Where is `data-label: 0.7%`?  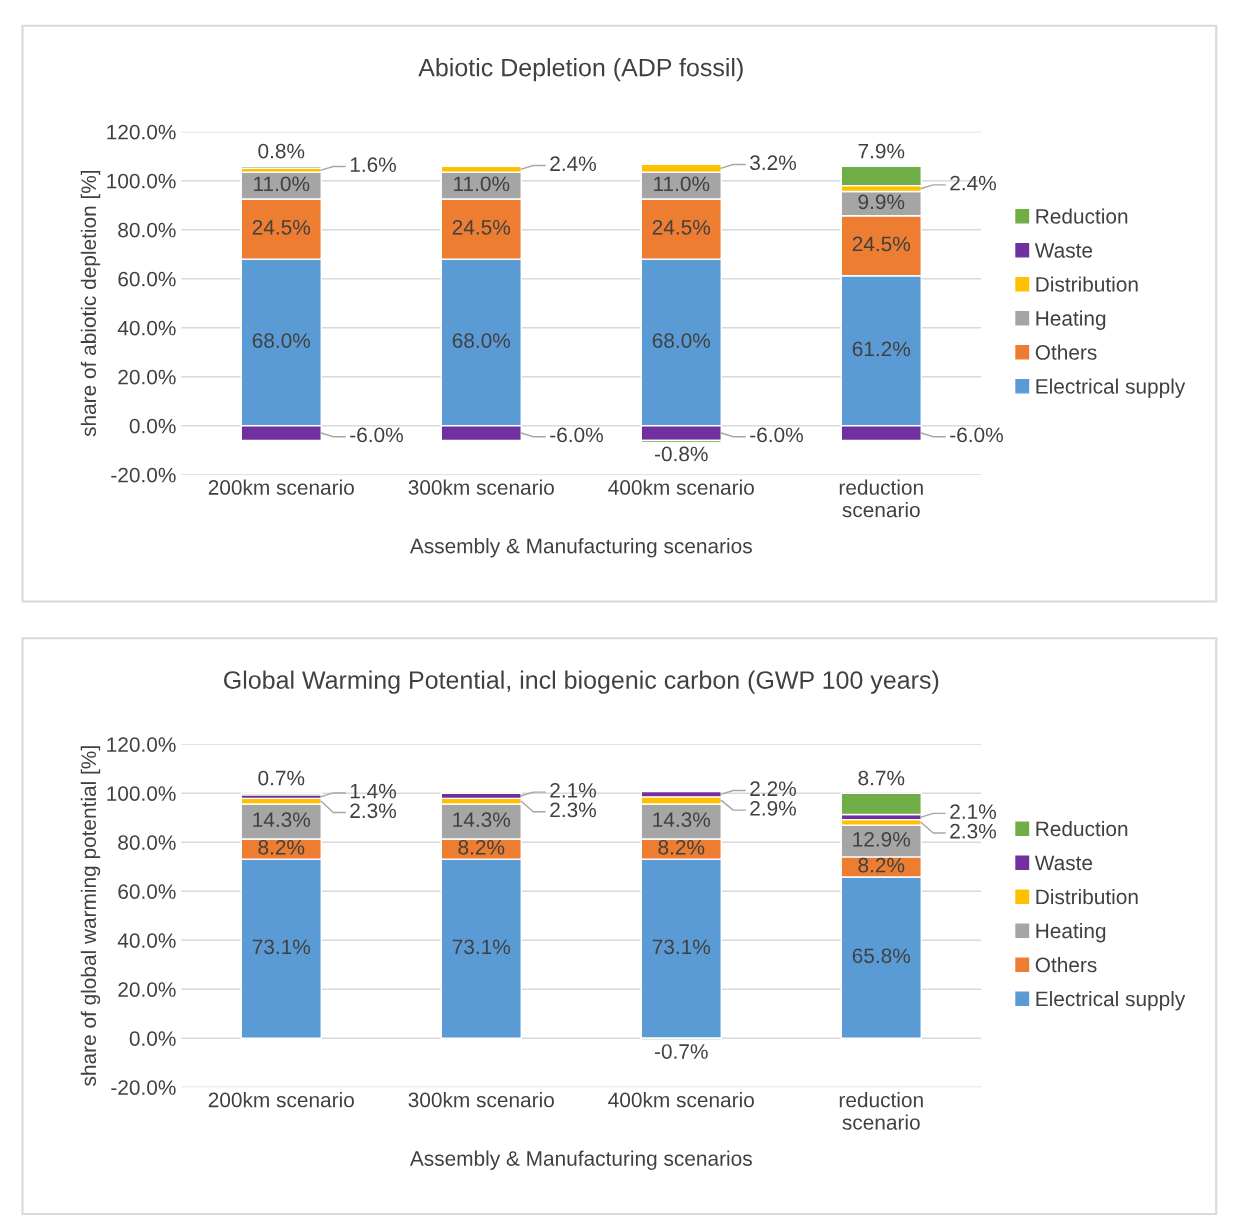 data-label: 0.7% is located at coordinates (281, 778).